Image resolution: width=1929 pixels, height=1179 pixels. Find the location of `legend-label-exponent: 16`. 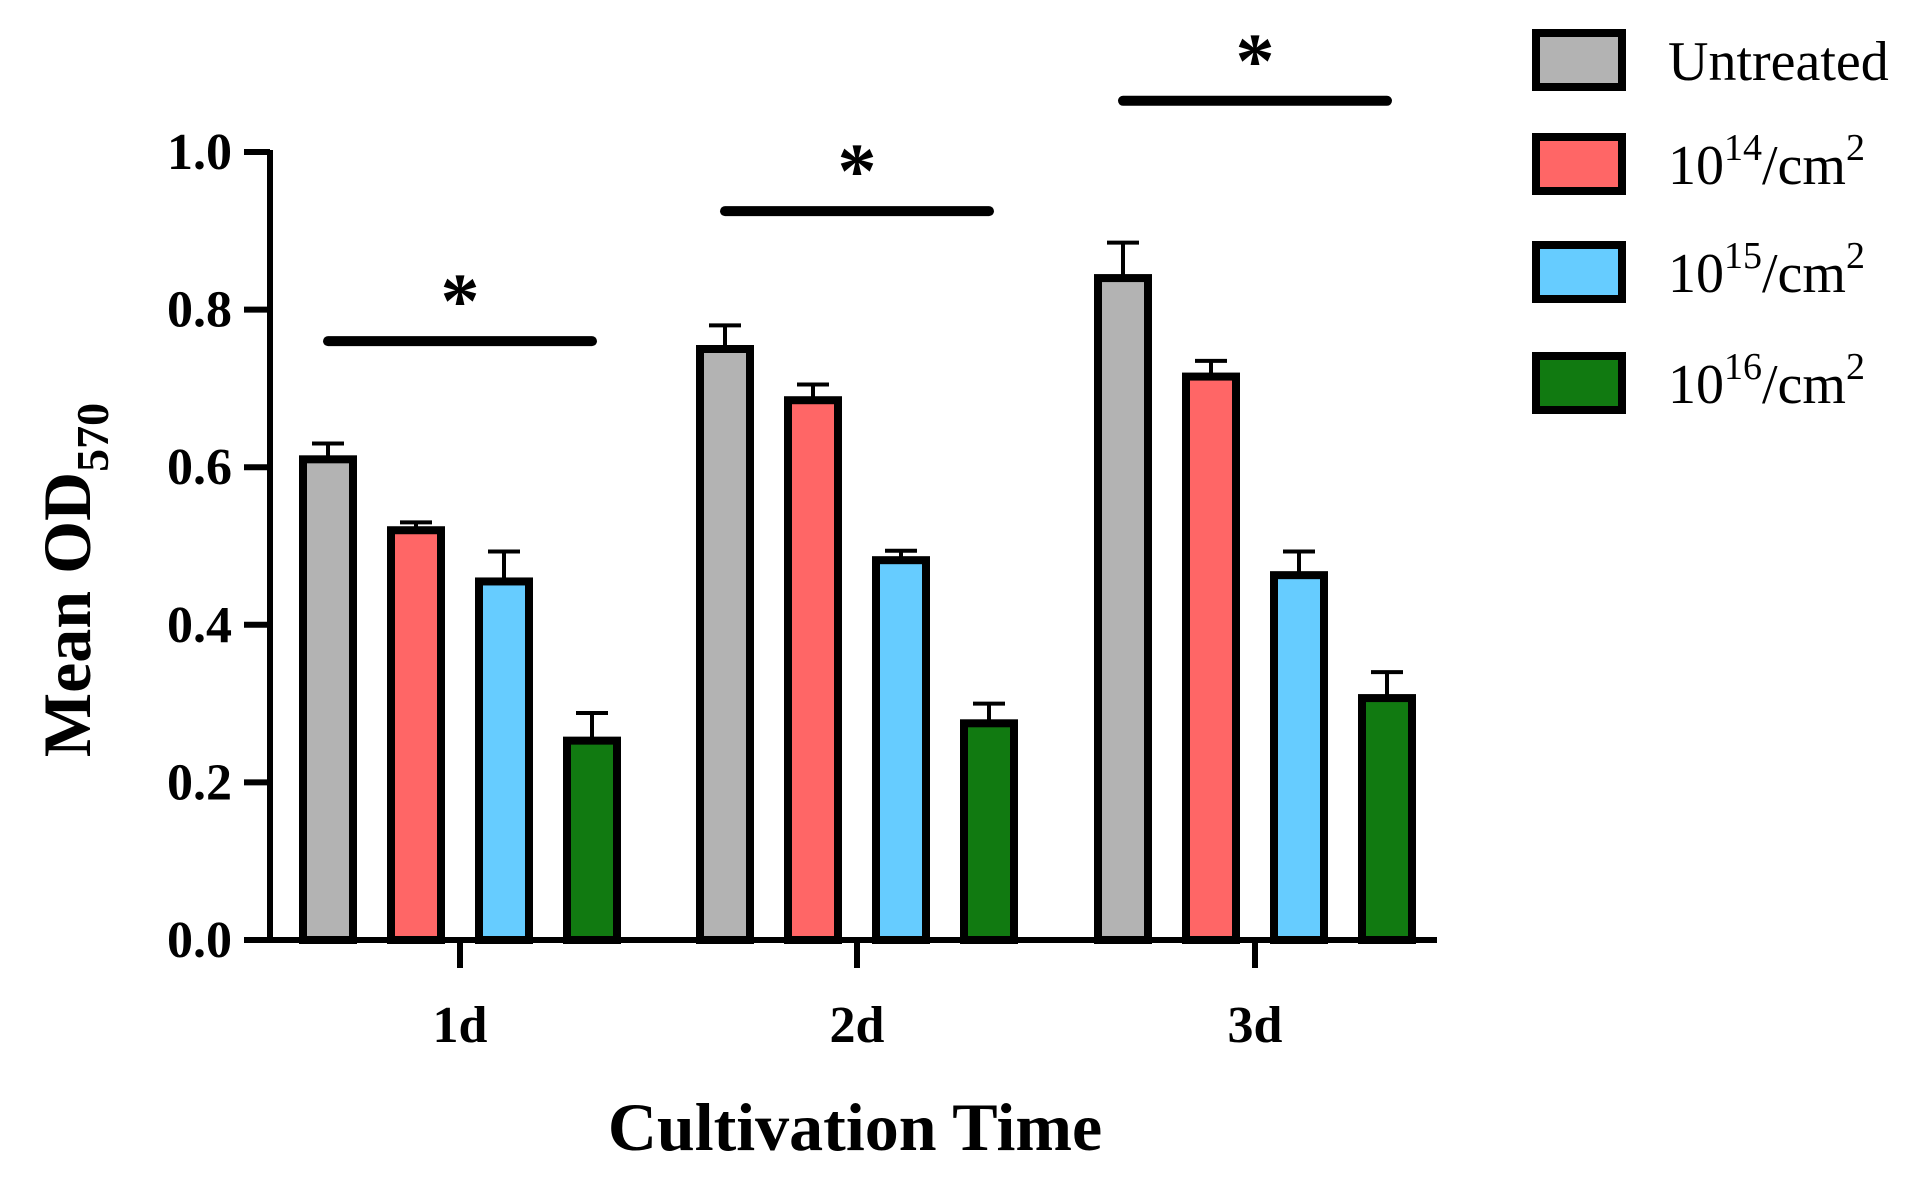

legend-label-exponent: 16 is located at coordinates (1743, 367).